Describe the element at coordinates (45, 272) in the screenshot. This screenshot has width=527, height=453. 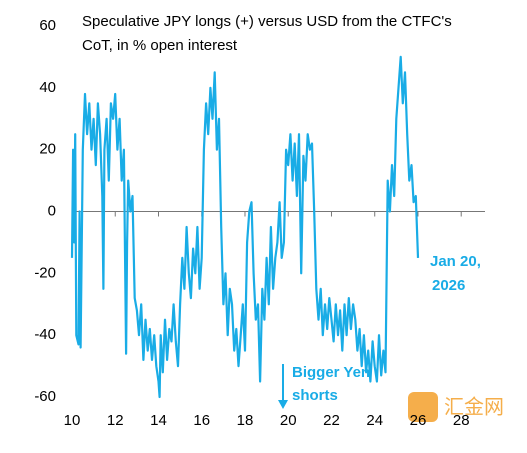
I see `y-tick-label: -20` at that location.